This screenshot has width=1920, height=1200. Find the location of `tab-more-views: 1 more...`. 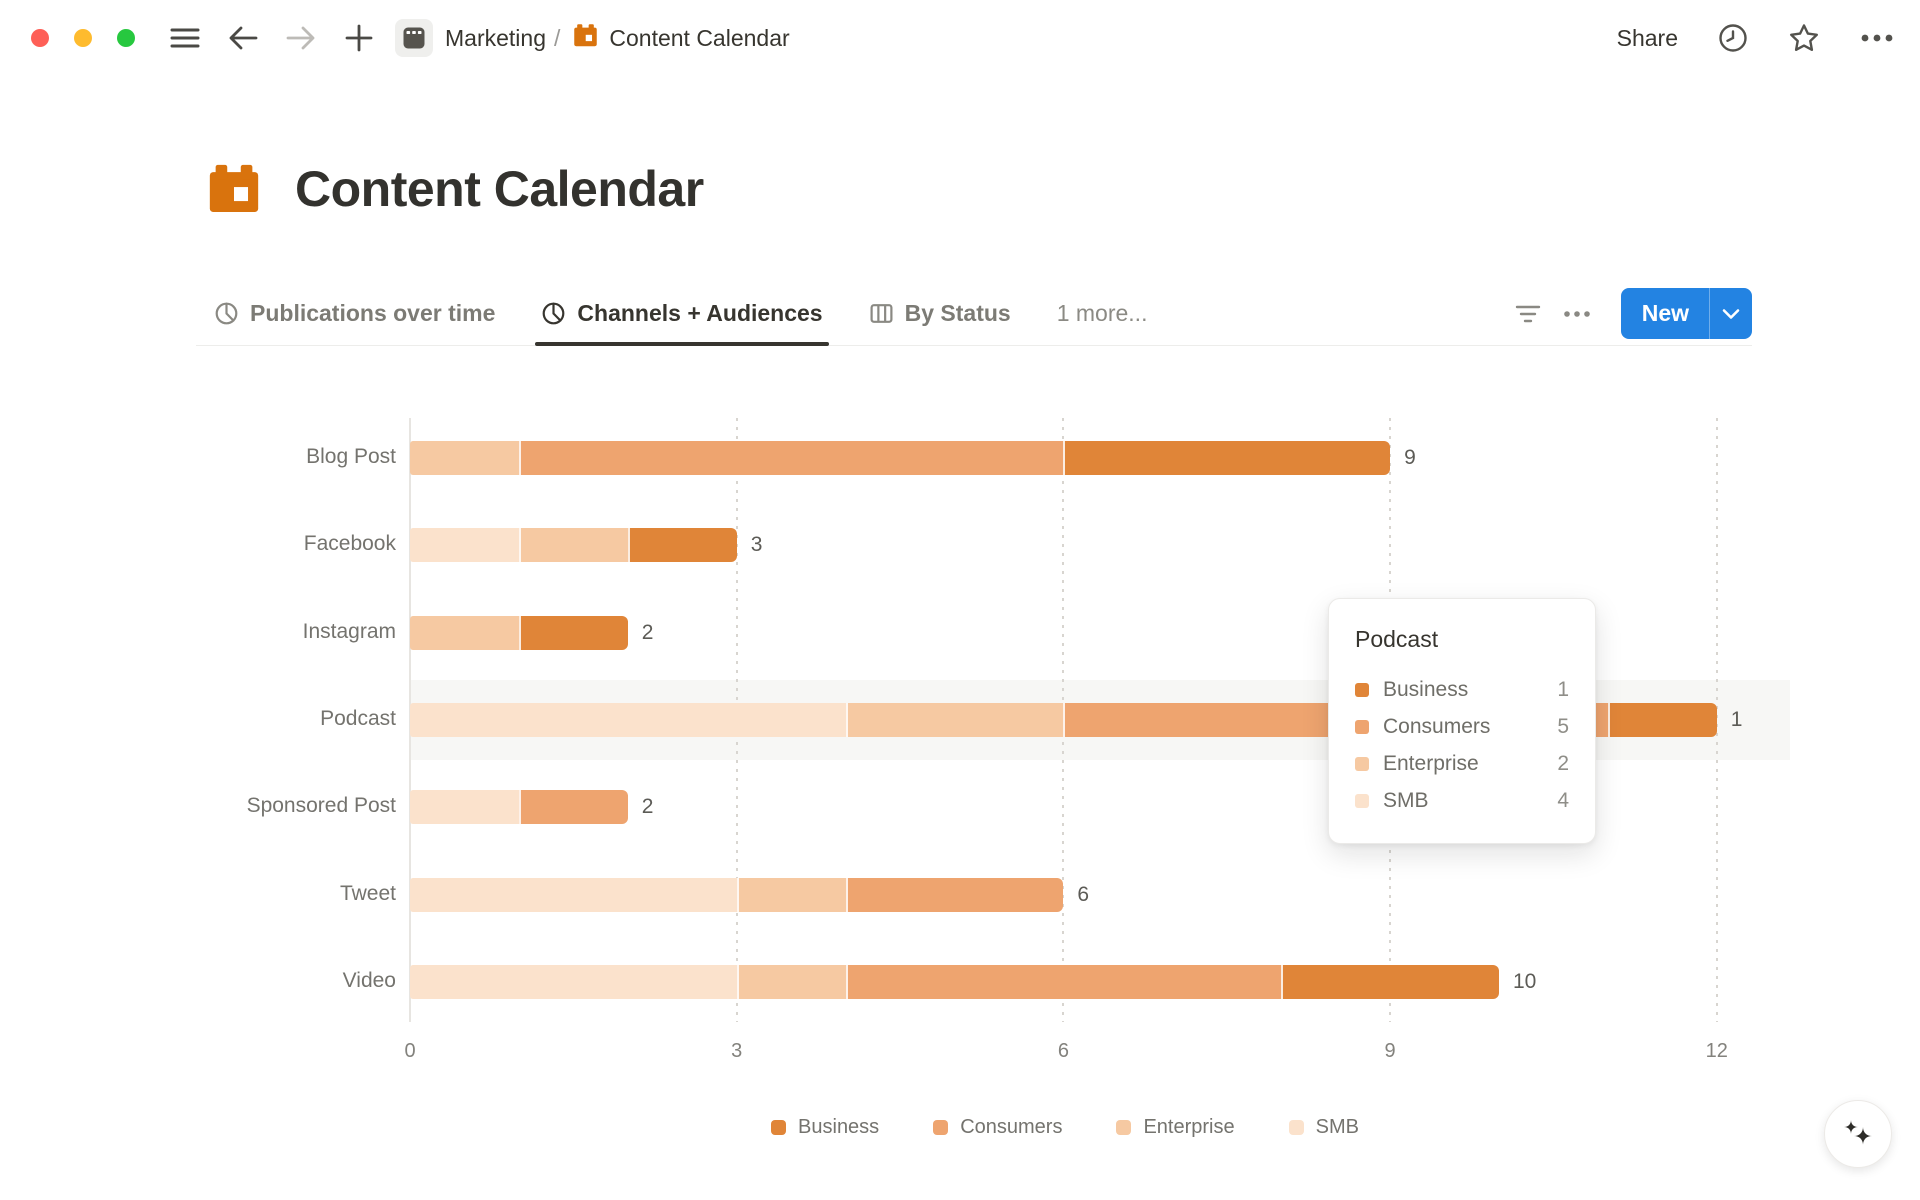

tab-more-views: 1 more... is located at coordinates (1102, 313).